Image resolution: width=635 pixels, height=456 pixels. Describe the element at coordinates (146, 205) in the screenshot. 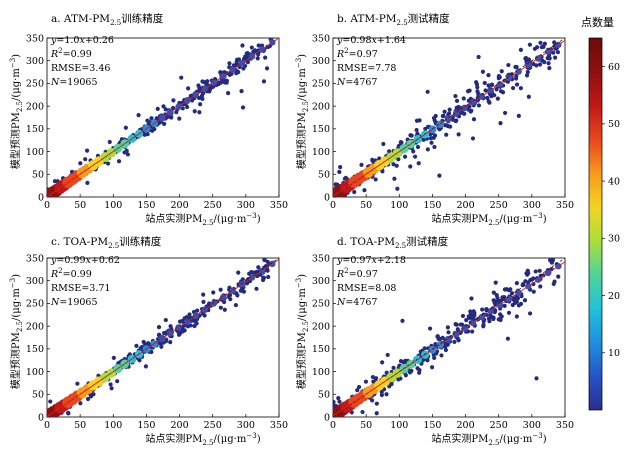

I see `x-tick-label: 150` at that location.